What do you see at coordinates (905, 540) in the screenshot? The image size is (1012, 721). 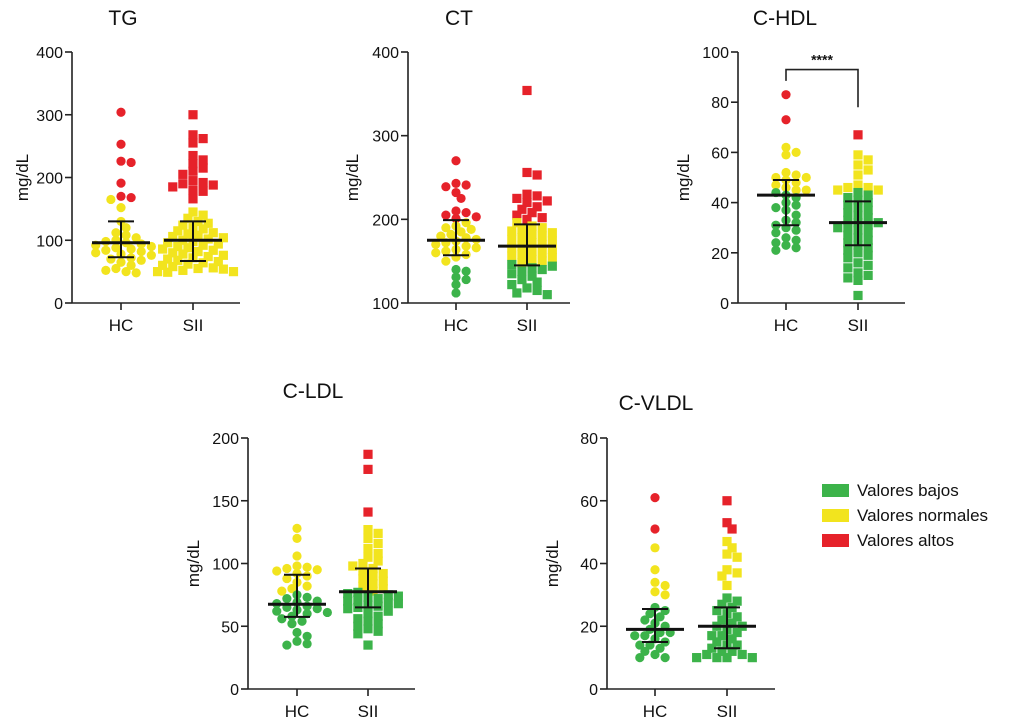 I see `legend-item-alto: Valores altos` at bounding box center [905, 540].